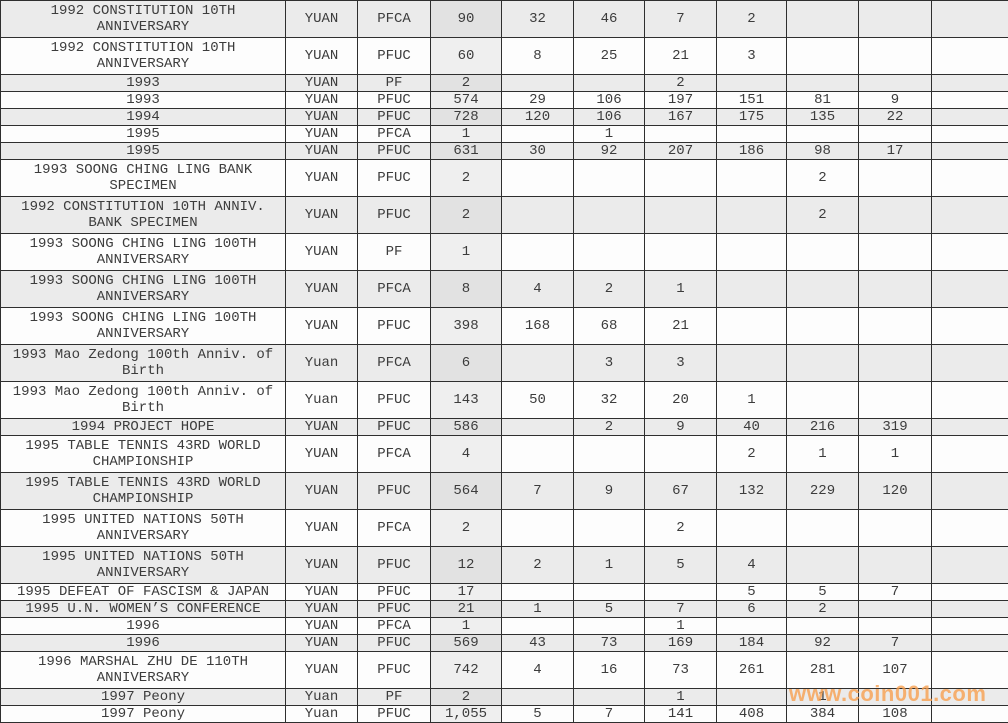 The height and width of the screenshot is (723, 1008). Describe the element at coordinates (143, 565) in the screenshot. I see `row-description: 1995 UNITED NATIONS 50TH ANNIVERSARY` at that location.